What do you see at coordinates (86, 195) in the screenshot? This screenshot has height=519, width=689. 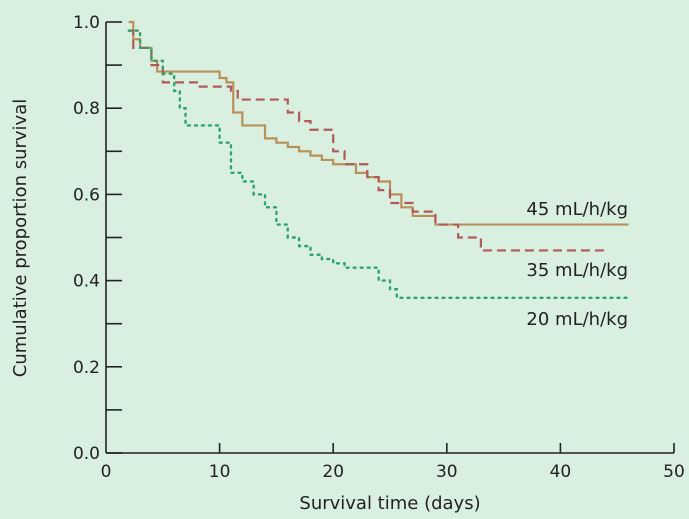 I see `y-tick-label: 0.6` at bounding box center [86, 195].